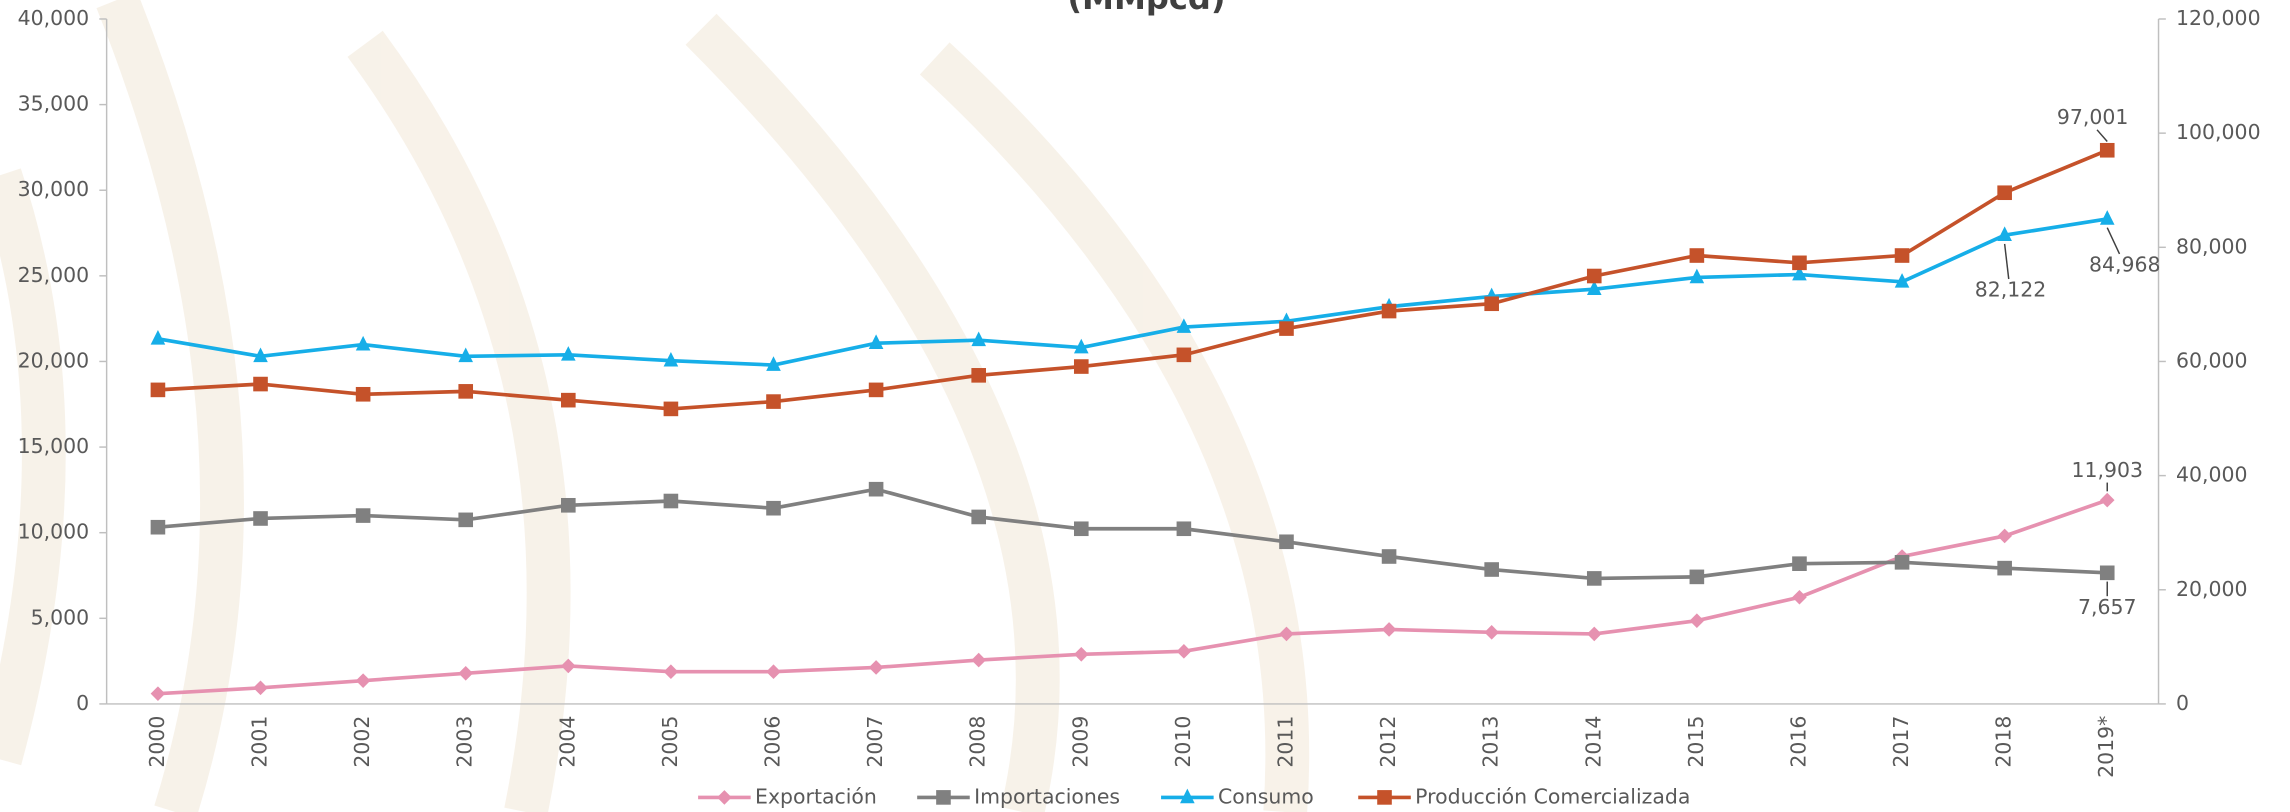 This screenshot has height=812, width=2290. What do you see at coordinates (2107, 607) in the screenshot?
I see `data-label: 7,657` at bounding box center [2107, 607].